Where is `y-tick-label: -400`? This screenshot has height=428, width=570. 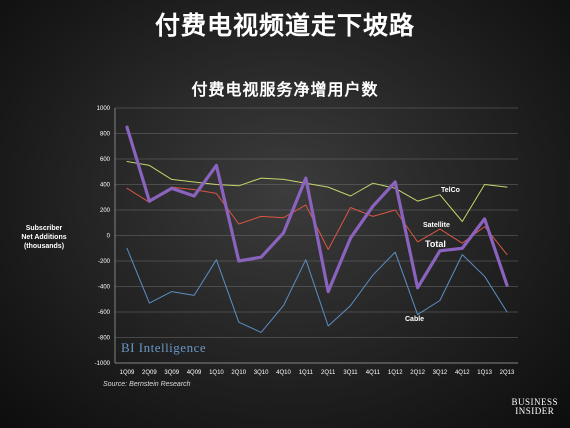 y-tick-label: -400 is located at coordinates (104, 288).